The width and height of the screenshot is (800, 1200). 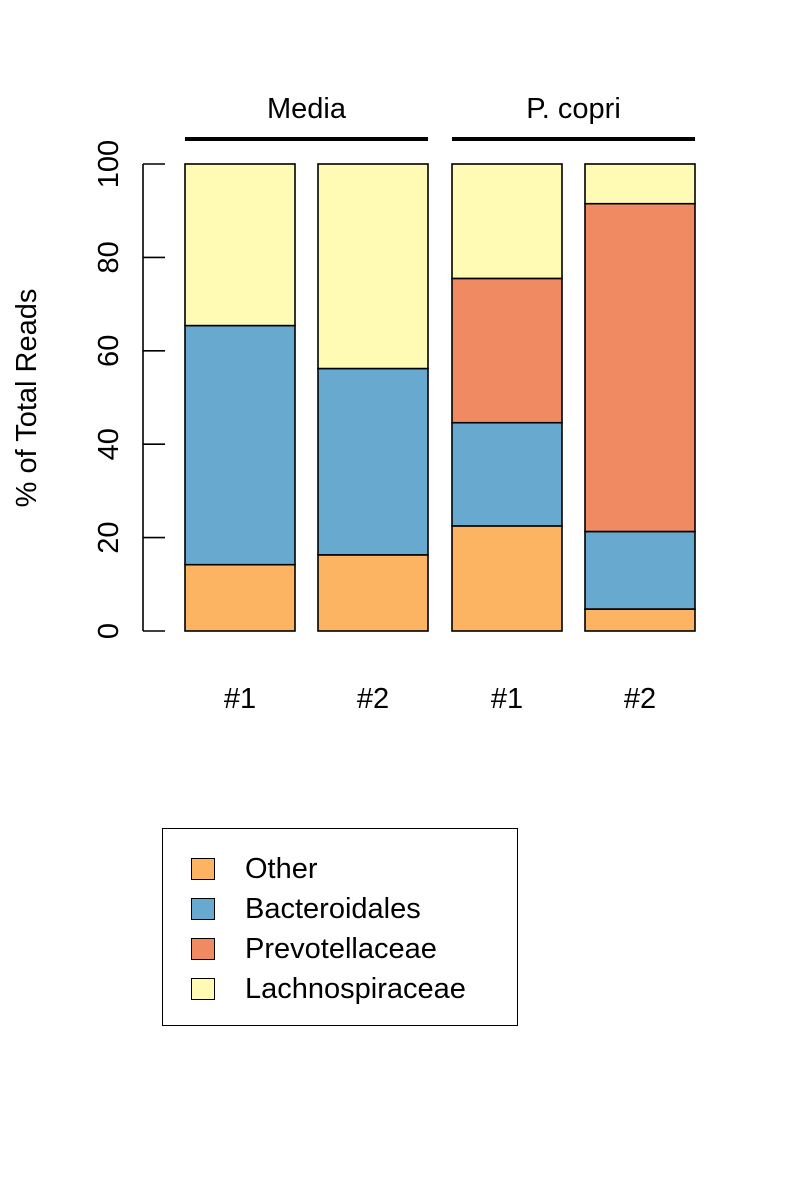 I want to click on legend-label-other: Other, so click(x=281, y=868).